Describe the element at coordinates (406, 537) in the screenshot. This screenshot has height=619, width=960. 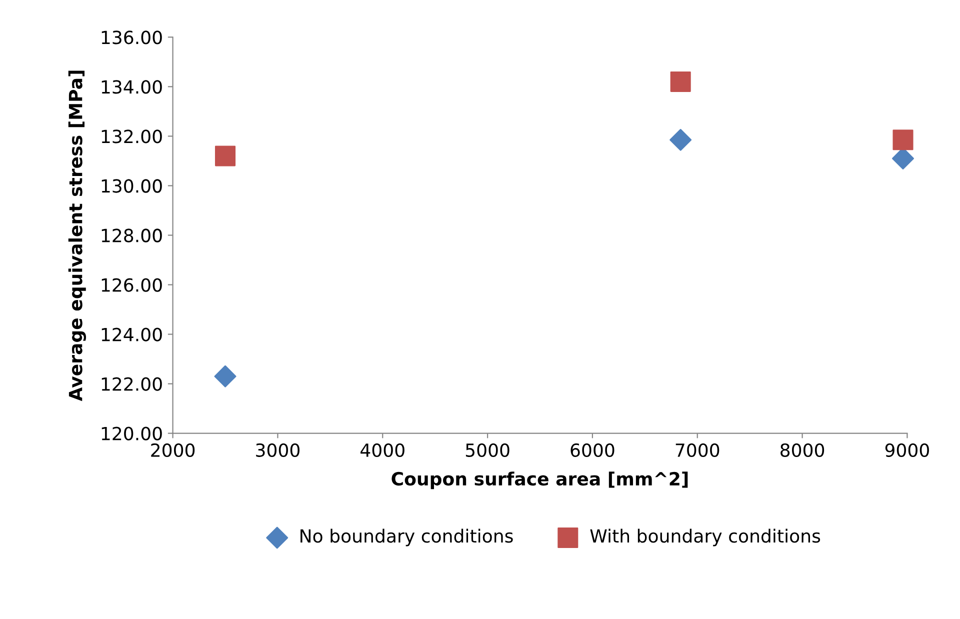
I see `legend-label: No boundary conditions` at that location.